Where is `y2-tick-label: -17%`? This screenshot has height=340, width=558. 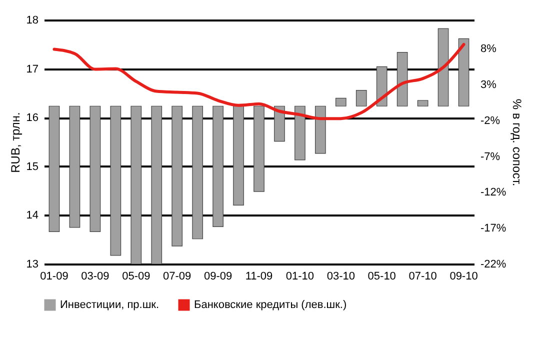
y2-tick-label: -17% is located at coordinates (493, 228).